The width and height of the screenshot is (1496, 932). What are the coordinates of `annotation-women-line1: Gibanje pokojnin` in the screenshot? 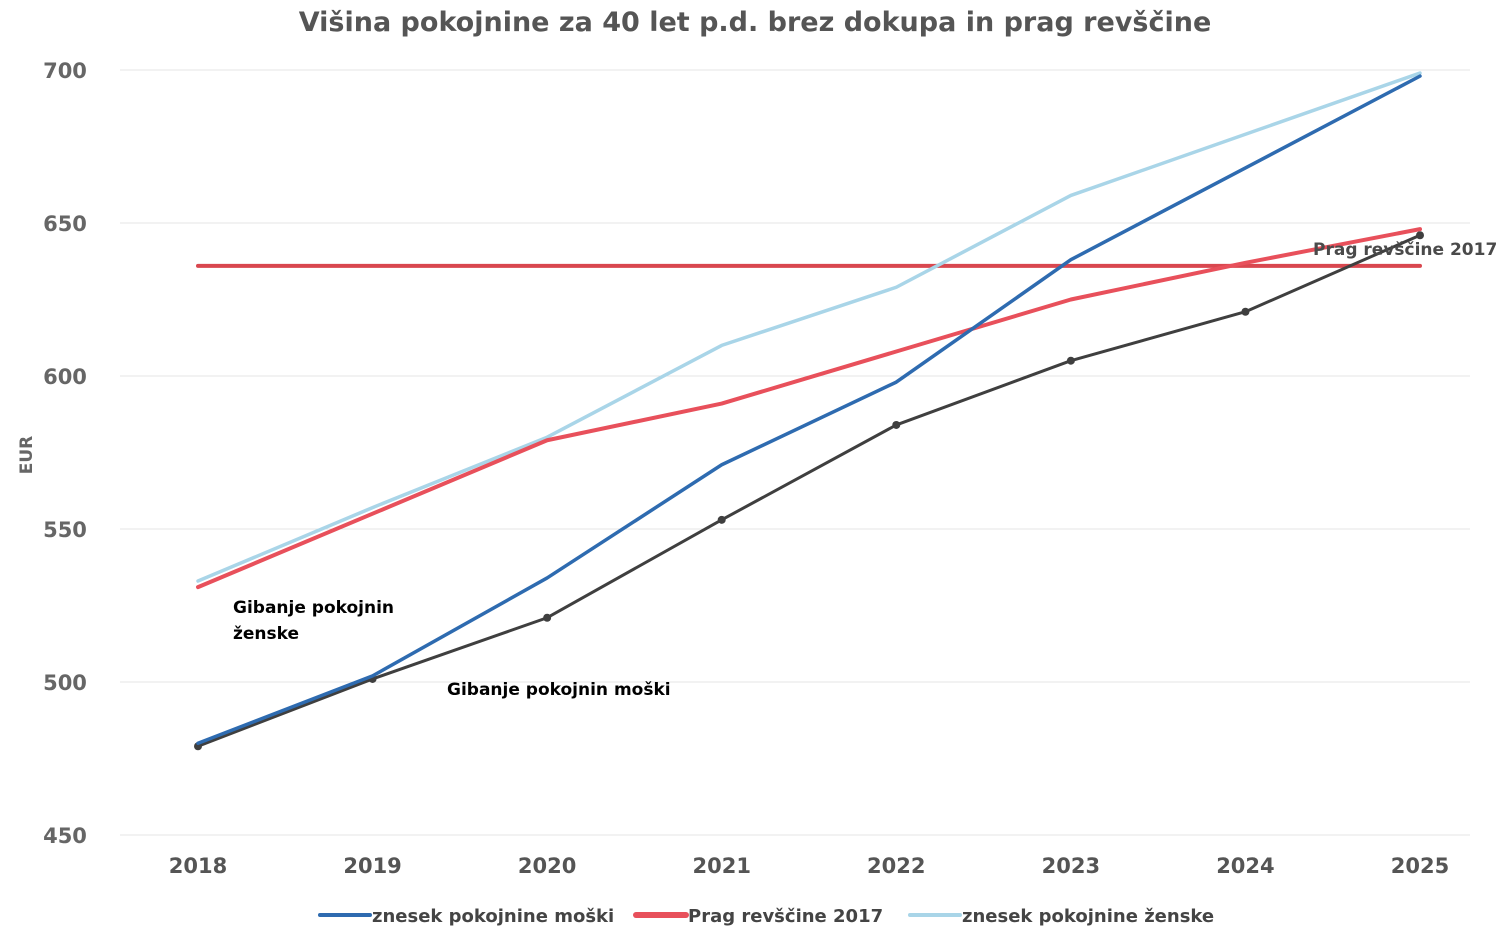 It's located at (313, 608).